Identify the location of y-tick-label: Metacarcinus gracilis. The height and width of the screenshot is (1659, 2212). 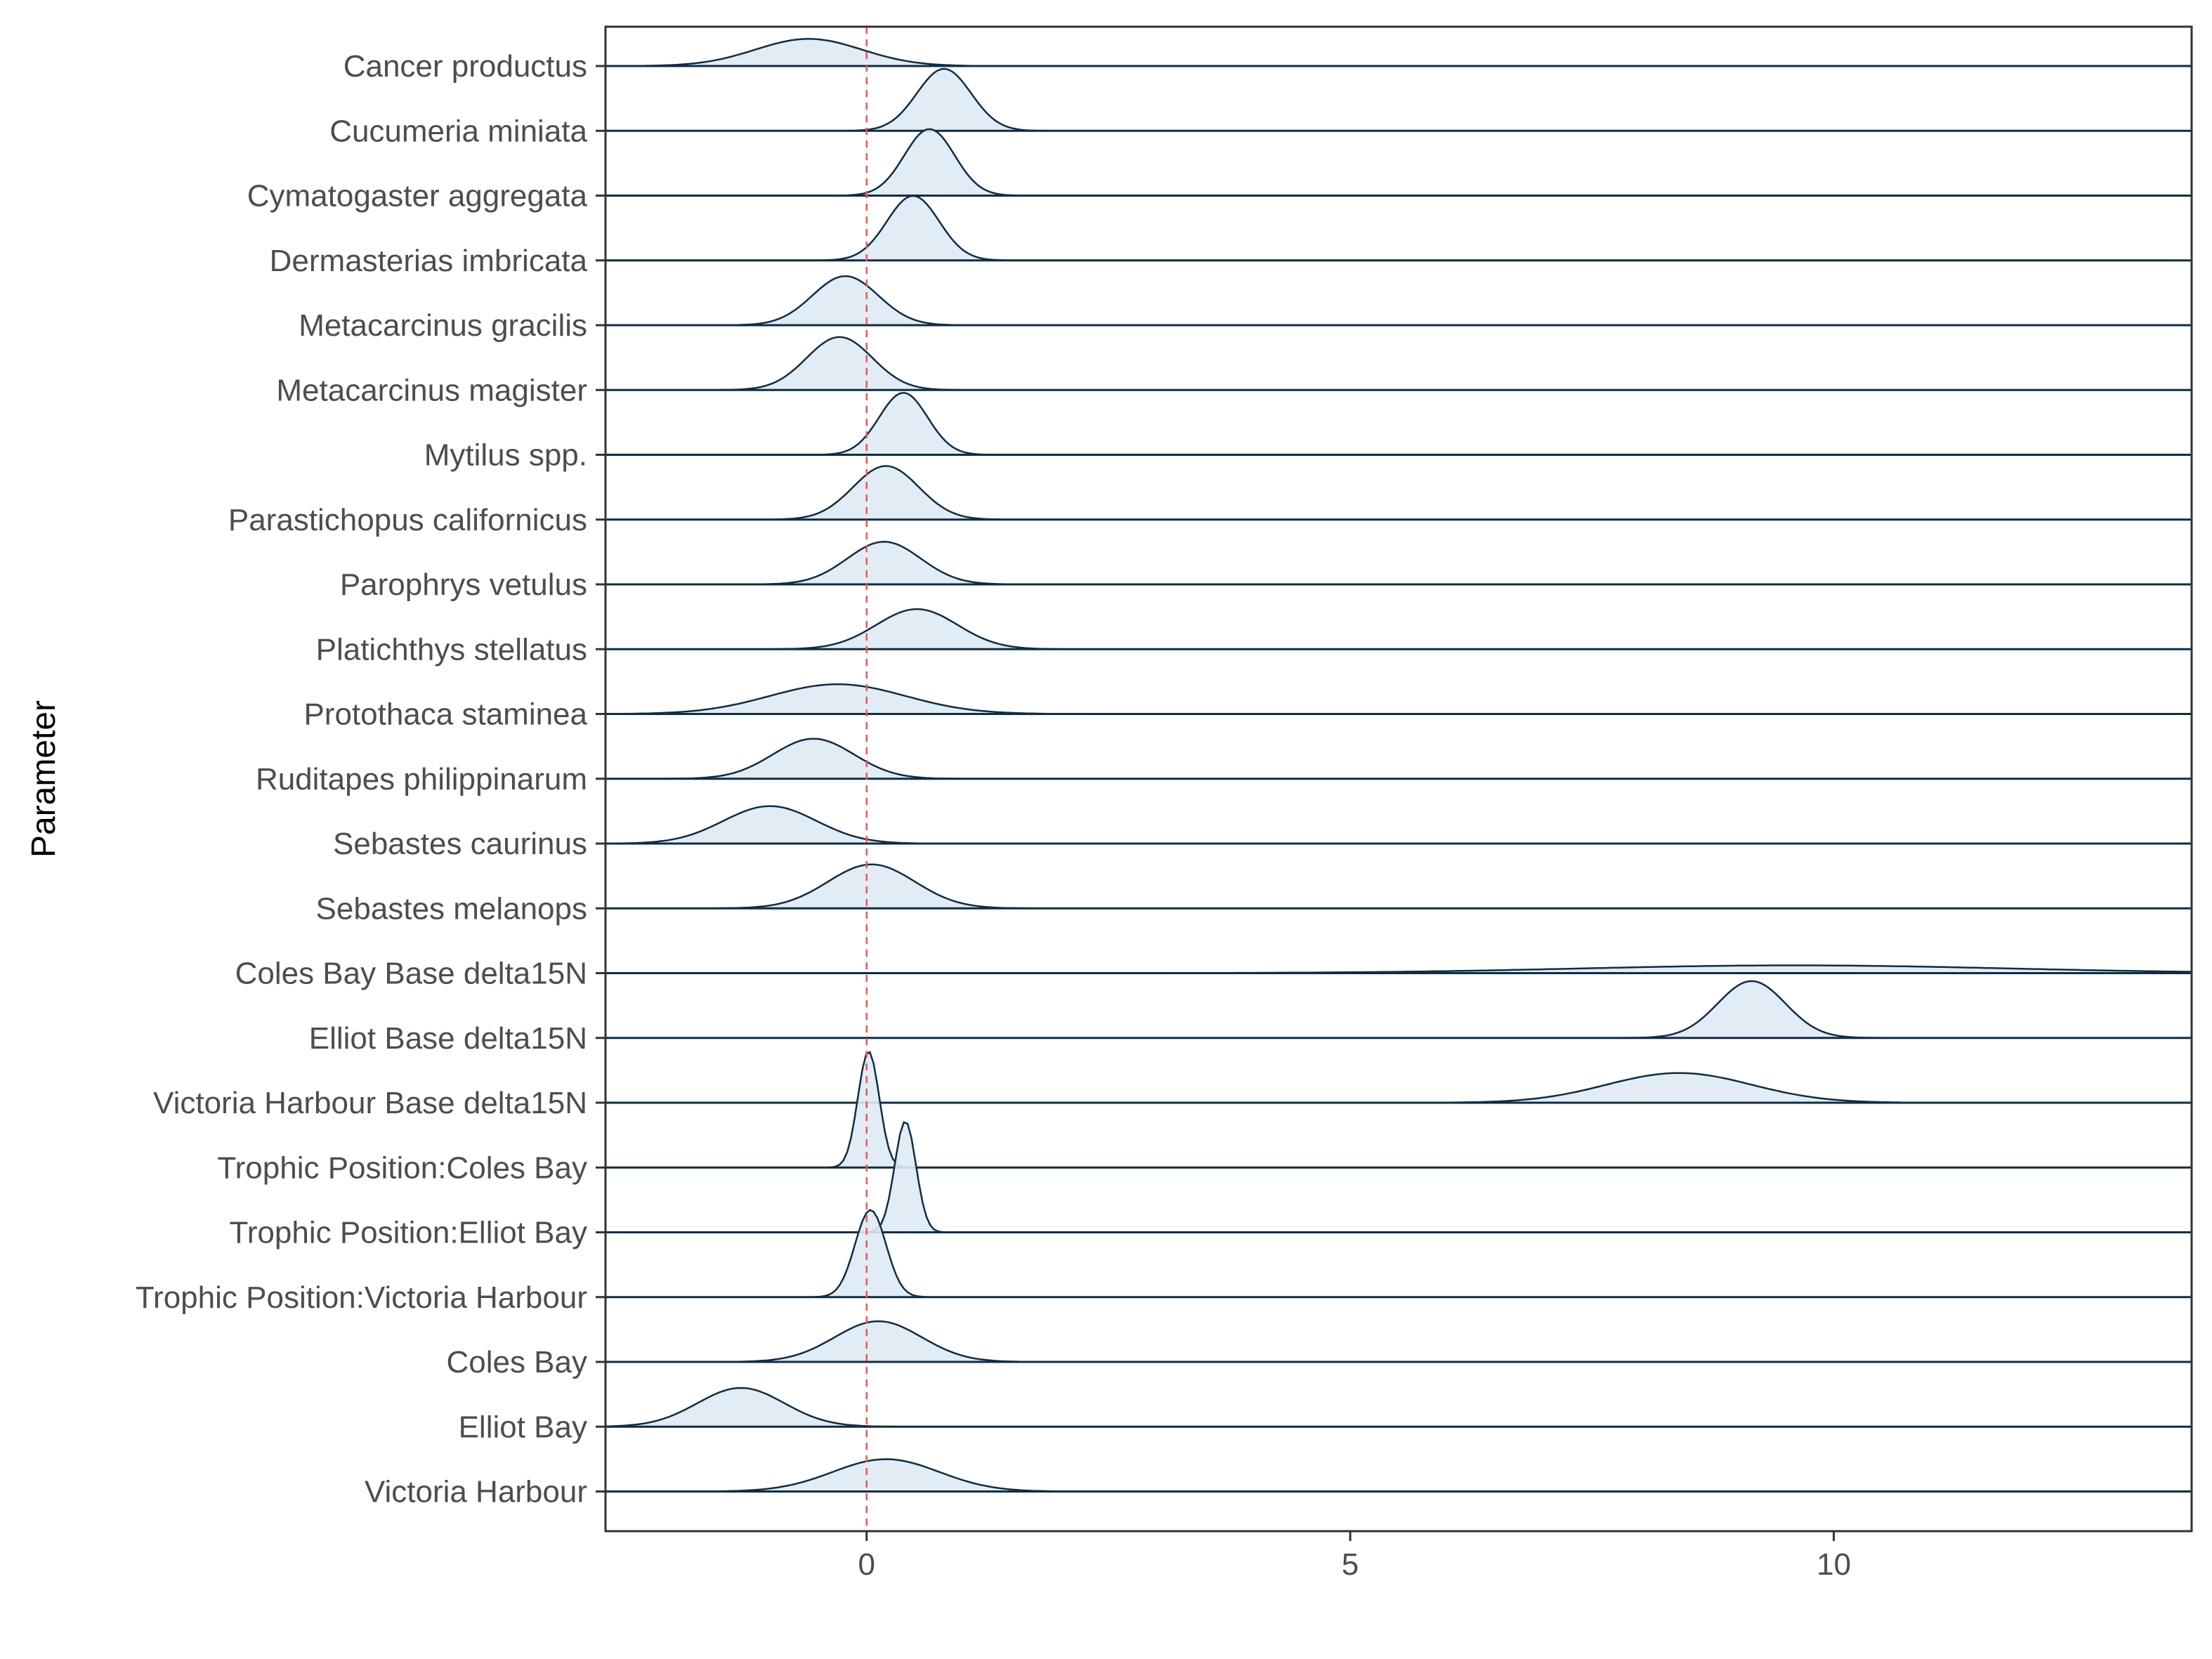
(443, 325).